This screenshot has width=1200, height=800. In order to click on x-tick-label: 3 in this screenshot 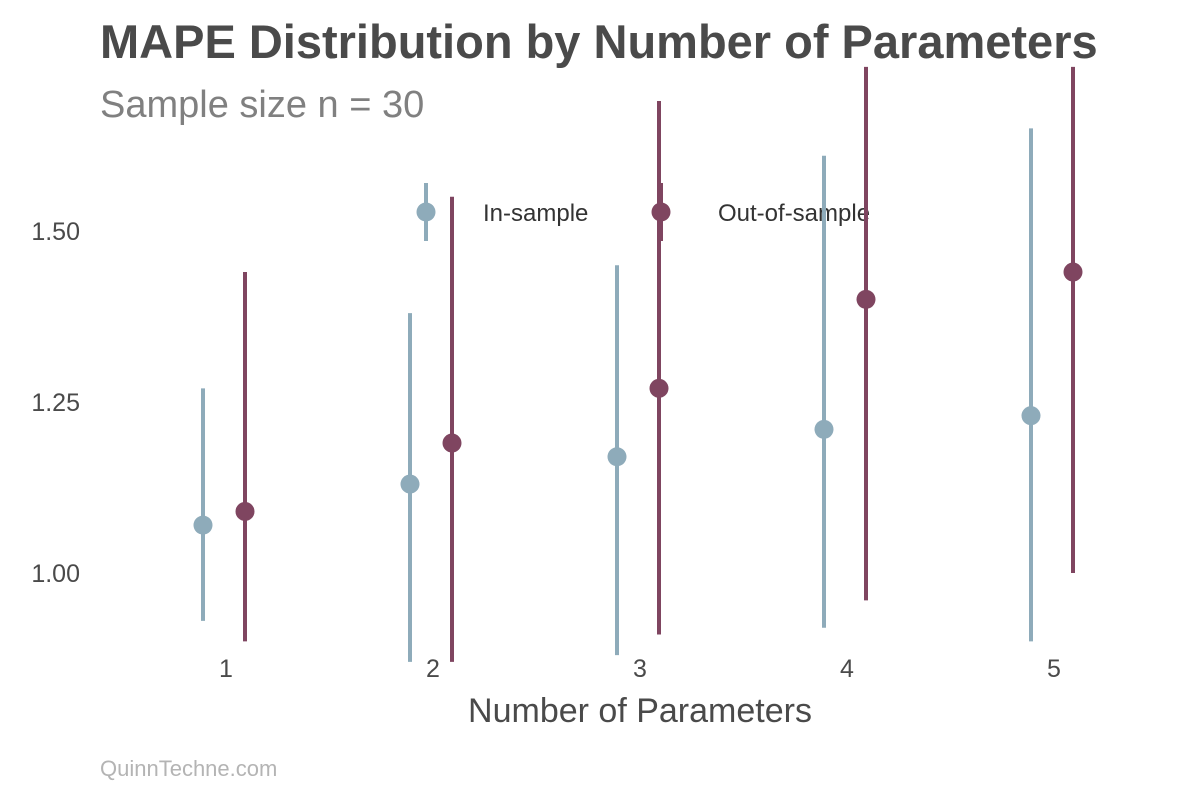, I will do `click(640, 669)`.